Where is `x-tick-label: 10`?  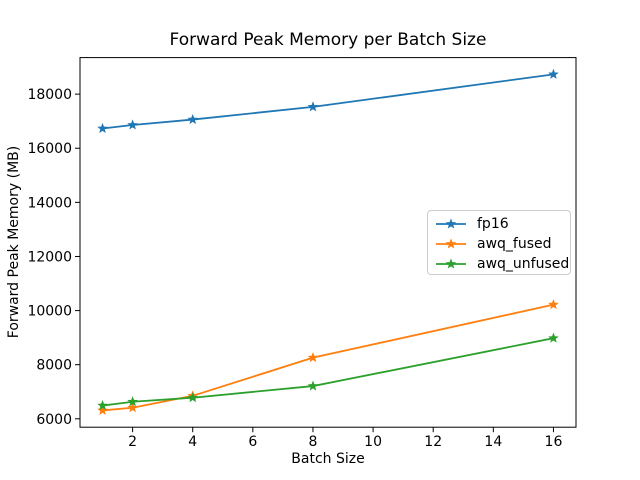
x-tick-label: 10 is located at coordinates (373, 442).